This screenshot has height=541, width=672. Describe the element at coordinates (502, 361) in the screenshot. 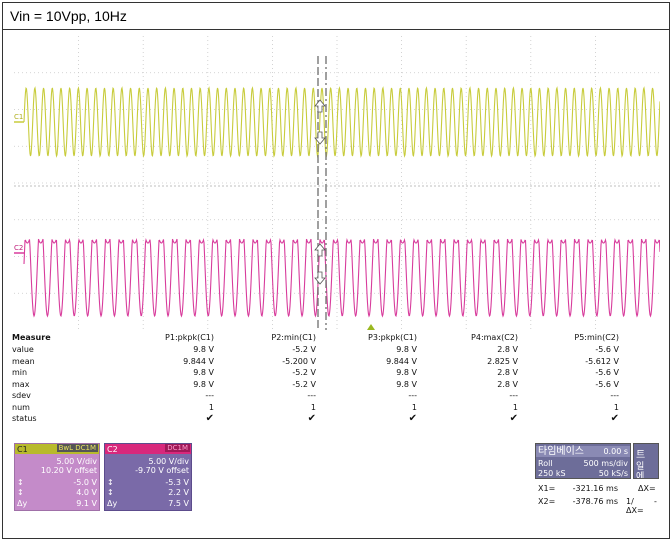

I see `measure-cell: 2.825 V` at that location.